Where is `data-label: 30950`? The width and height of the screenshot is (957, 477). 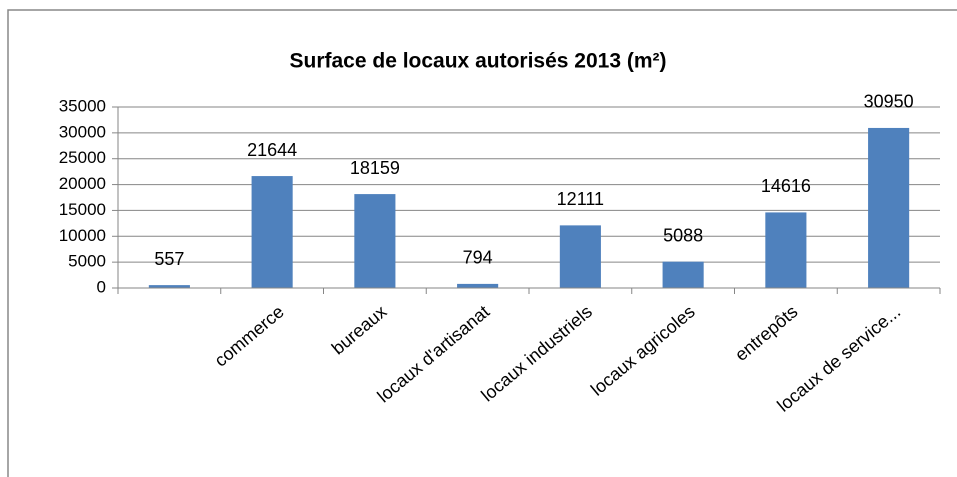
data-label: 30950 is located at coordinates (889, 102).